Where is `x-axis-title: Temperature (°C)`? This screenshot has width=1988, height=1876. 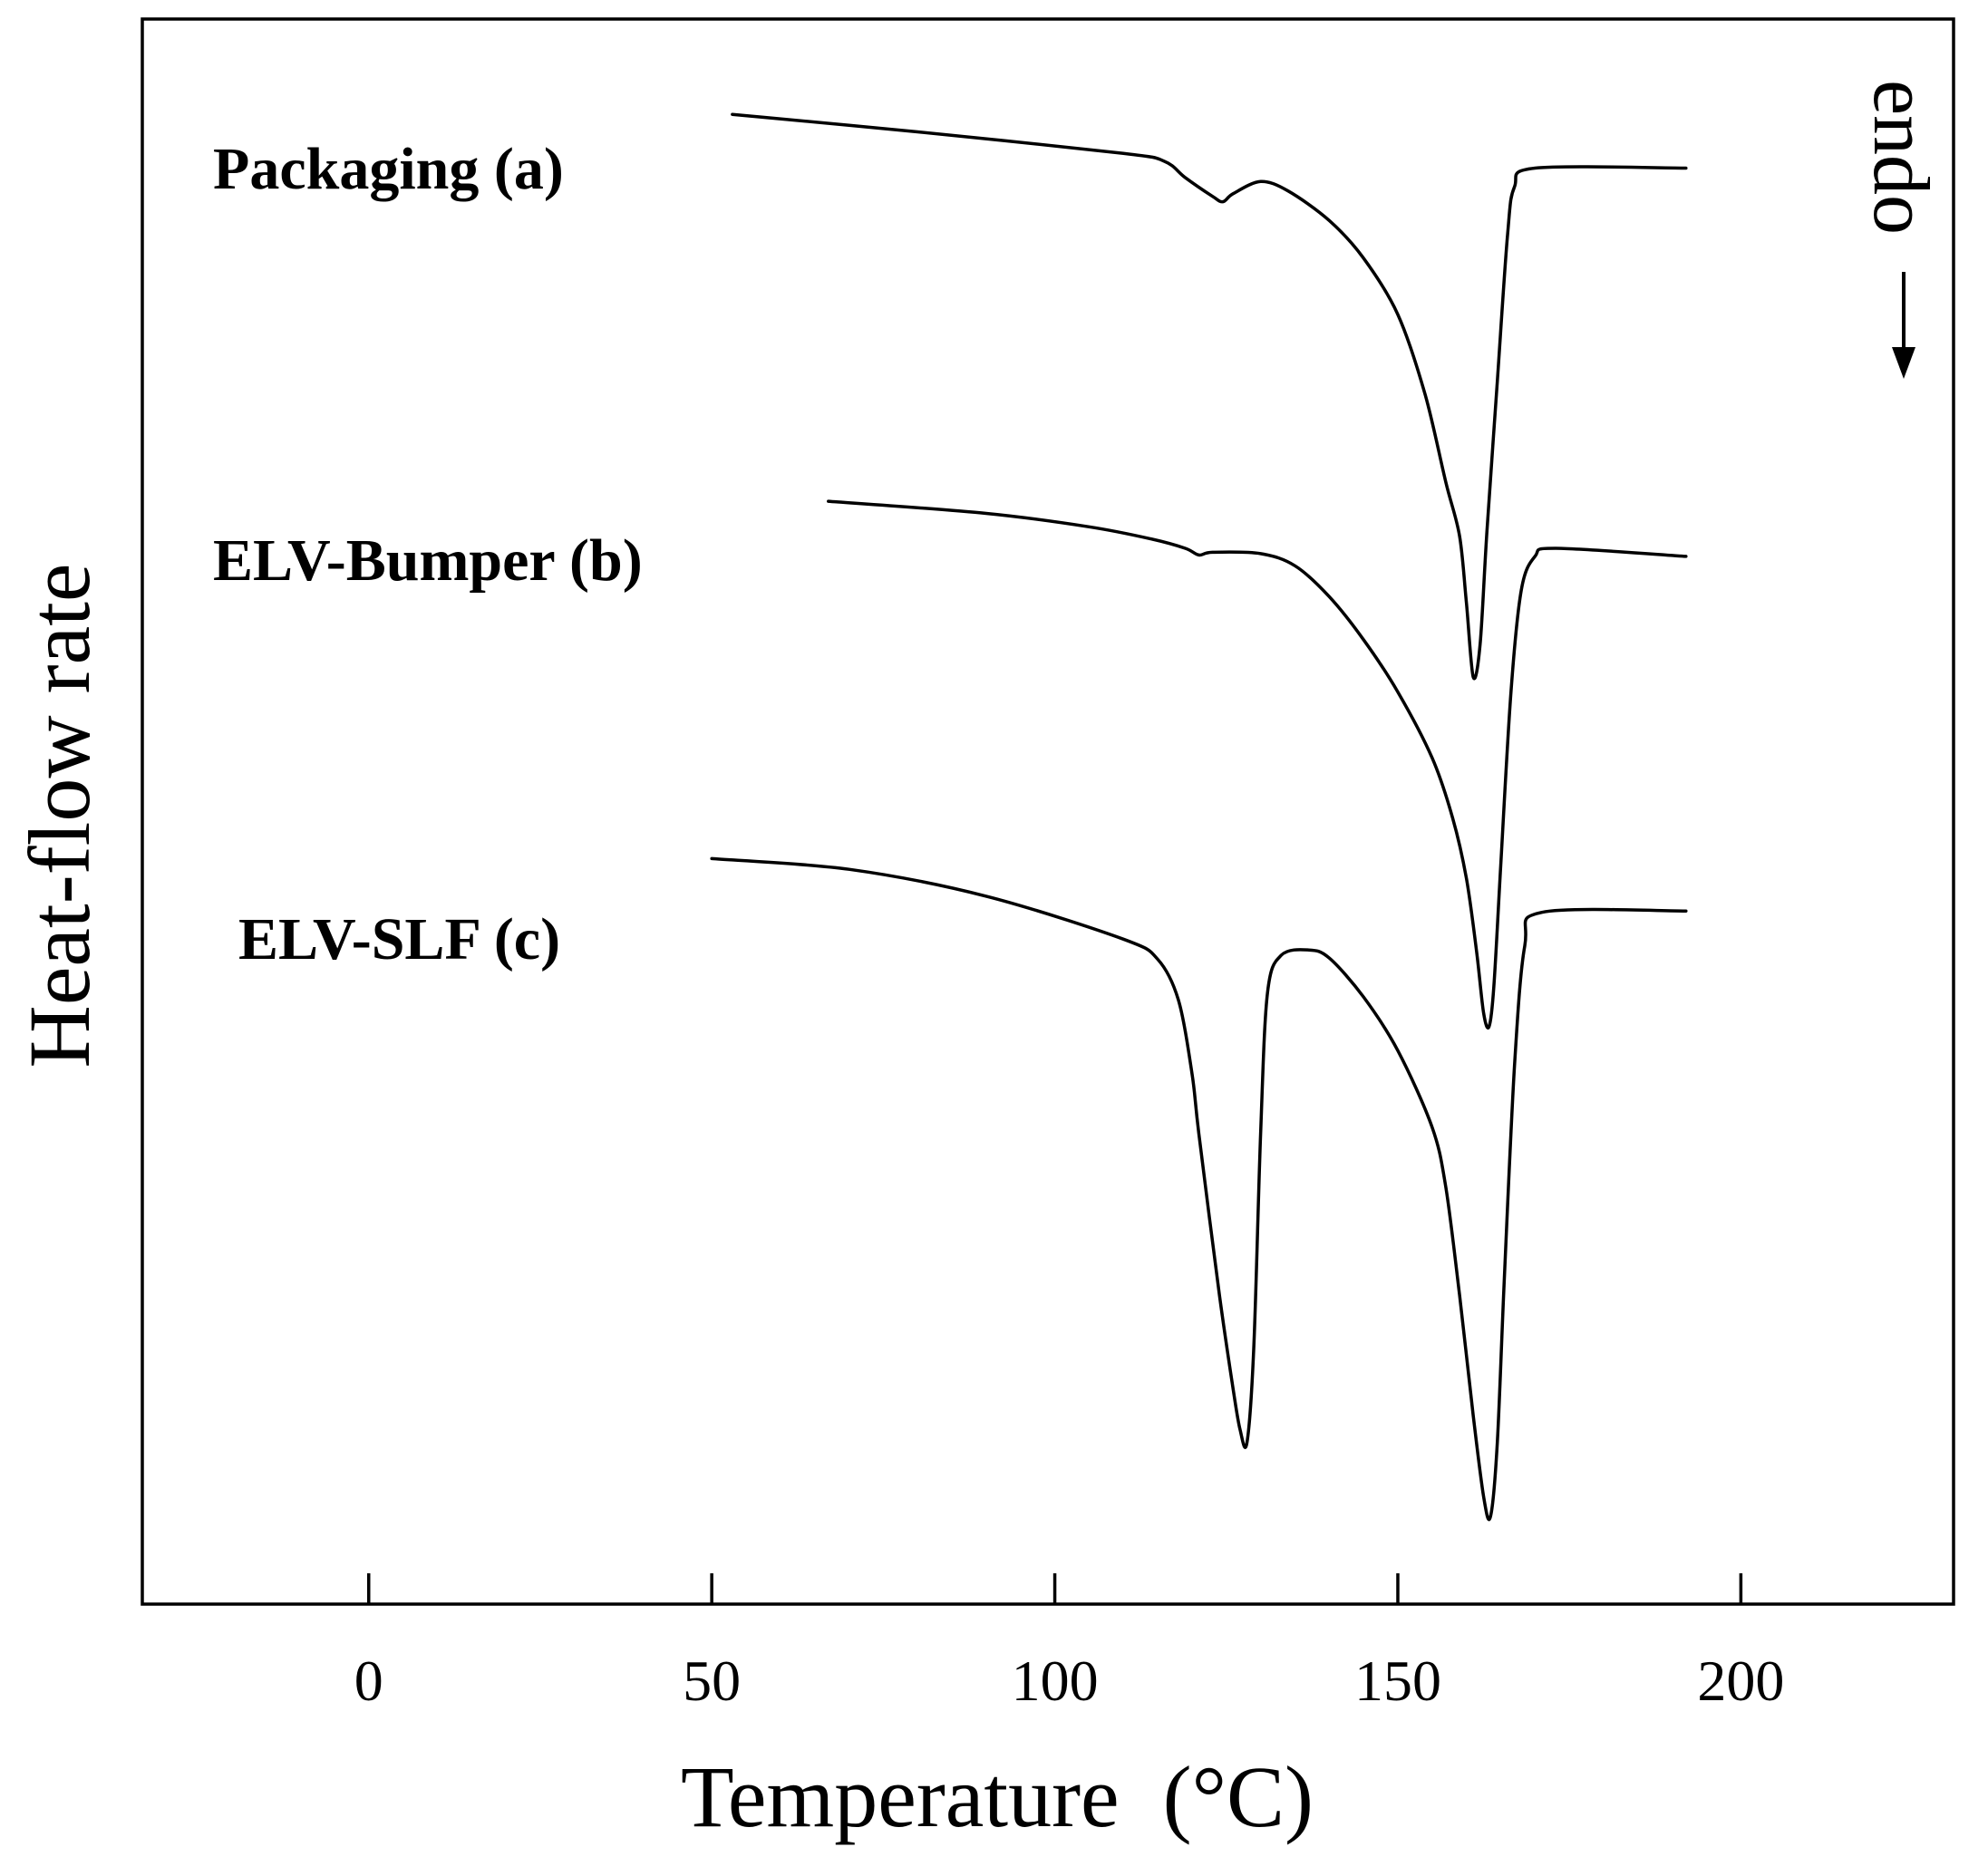
x-axis-title: Temperature (°C) is located at coordinates (997, 1796).